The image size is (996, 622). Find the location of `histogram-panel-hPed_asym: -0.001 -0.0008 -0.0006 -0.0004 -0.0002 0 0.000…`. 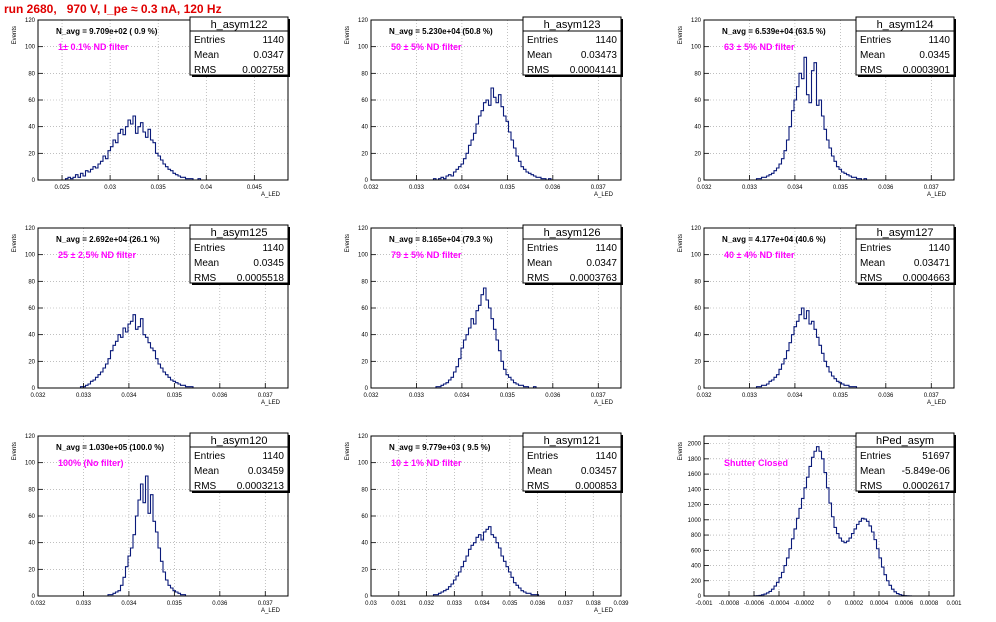

histogram-panel-hPed_asym: -0.001 -0.0008 -0.0006 -0.0004 -0.0002 0 0.000… is located at coordinates (820, 519).